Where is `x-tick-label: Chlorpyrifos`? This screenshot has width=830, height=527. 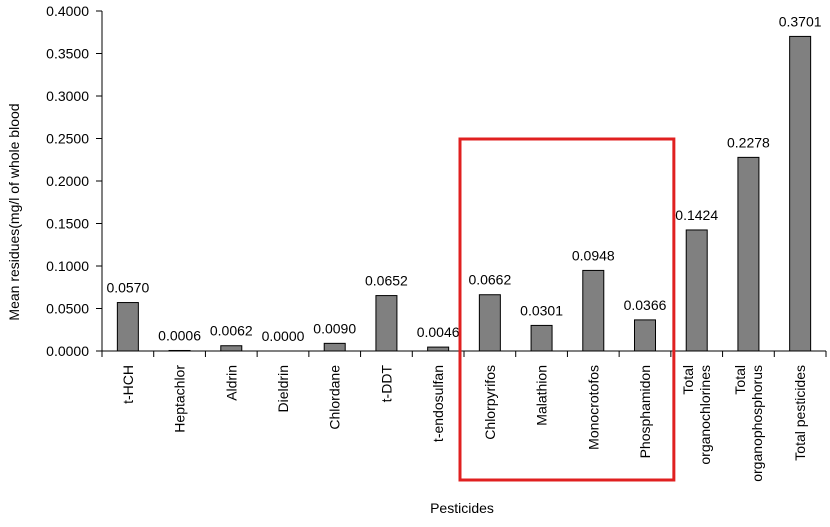 x-tick-label: Chlorpyrifos is located at coordinates (490, 402).